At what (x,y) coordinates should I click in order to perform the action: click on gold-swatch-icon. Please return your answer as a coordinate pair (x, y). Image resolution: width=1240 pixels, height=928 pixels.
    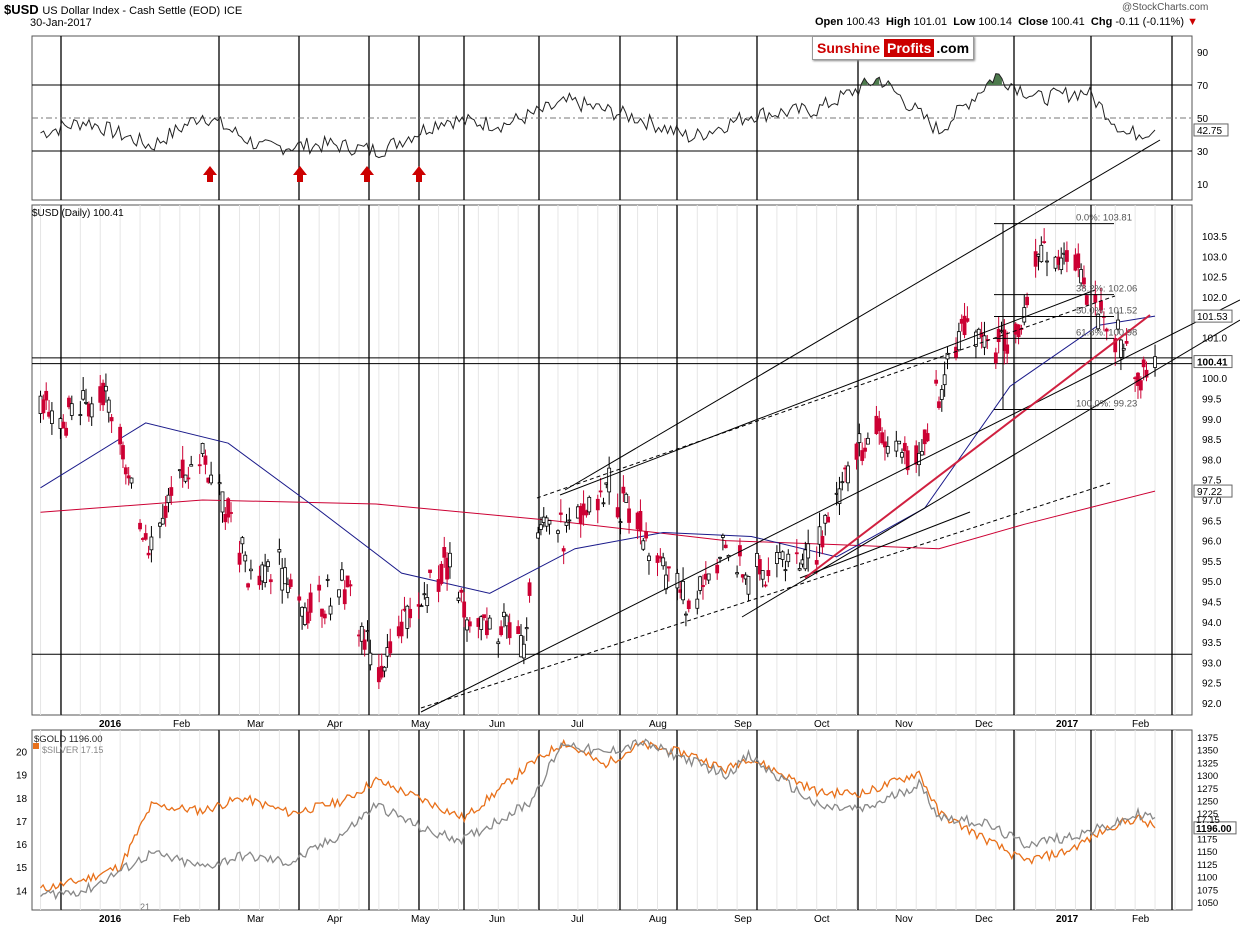
    Looking at the image, I should click on (36, 746).